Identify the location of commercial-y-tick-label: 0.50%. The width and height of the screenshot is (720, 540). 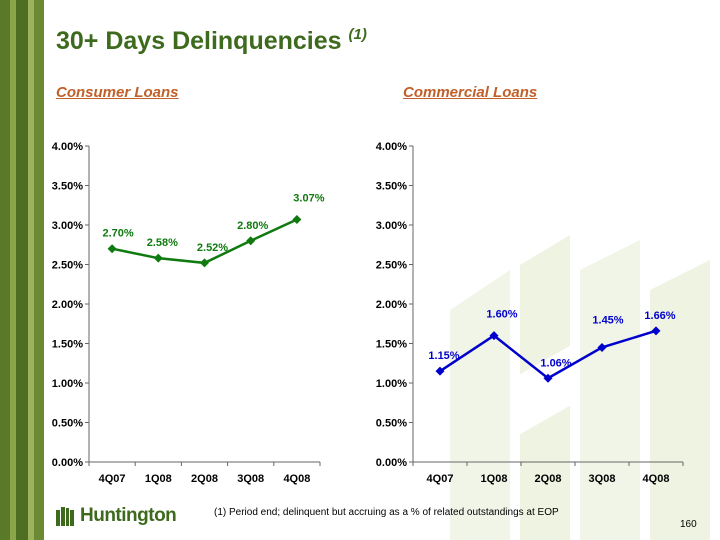
(391, 424).